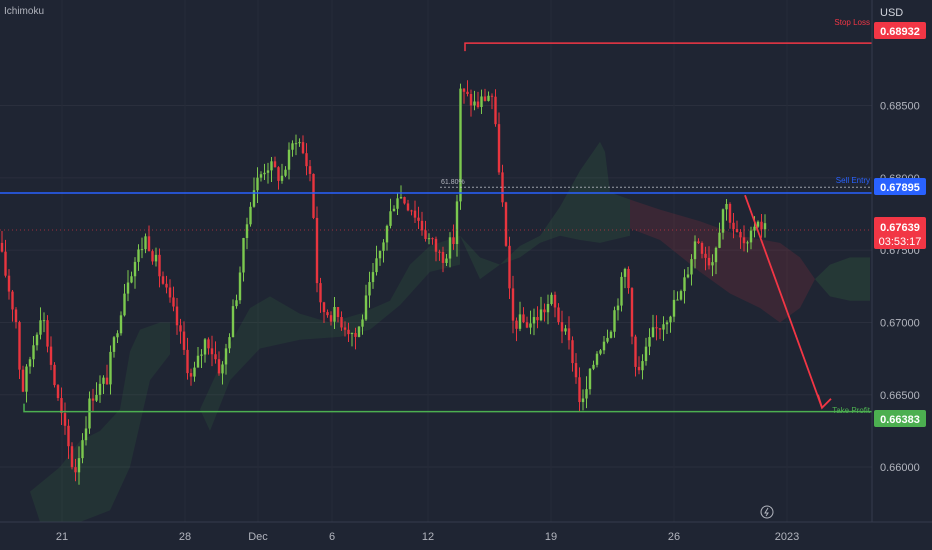 The width and height of the screenshot is (932, 550). Describe the element at coordinates (668, 47) in the screenshot. I see `stop-loss-line` at that location.